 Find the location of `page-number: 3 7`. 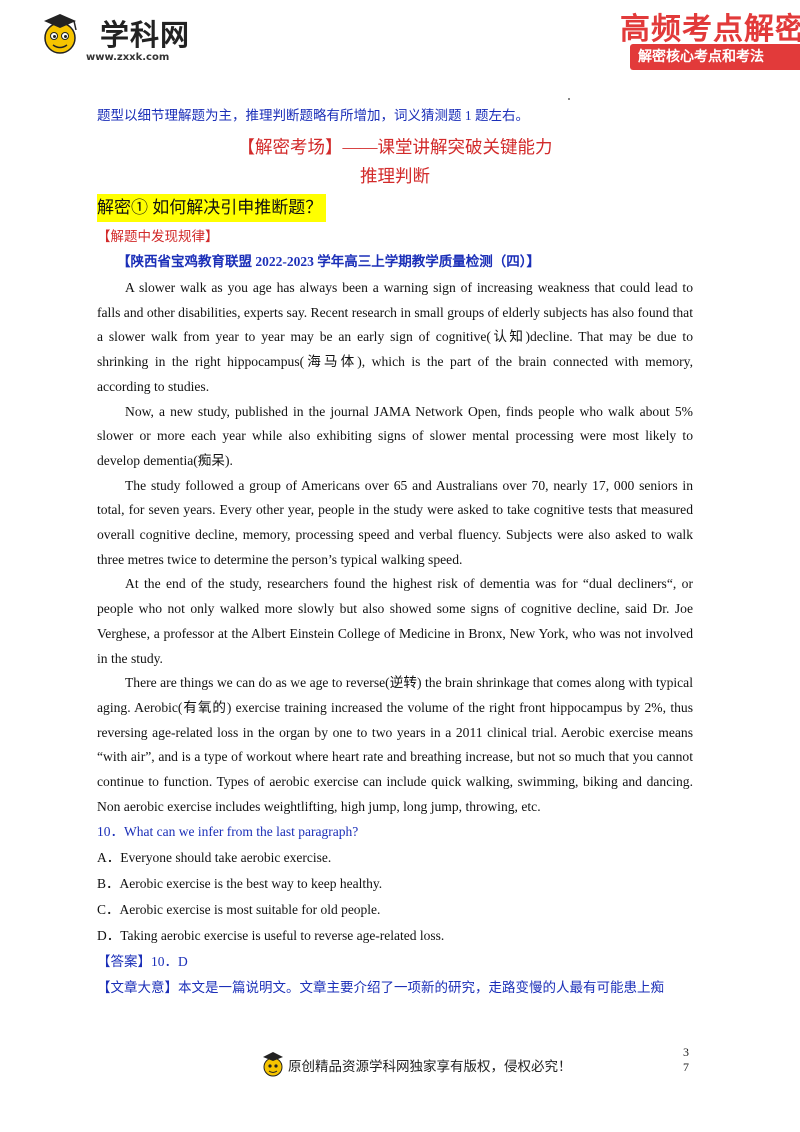

page-number: 3 7 is located at coordinates (686, 1060).